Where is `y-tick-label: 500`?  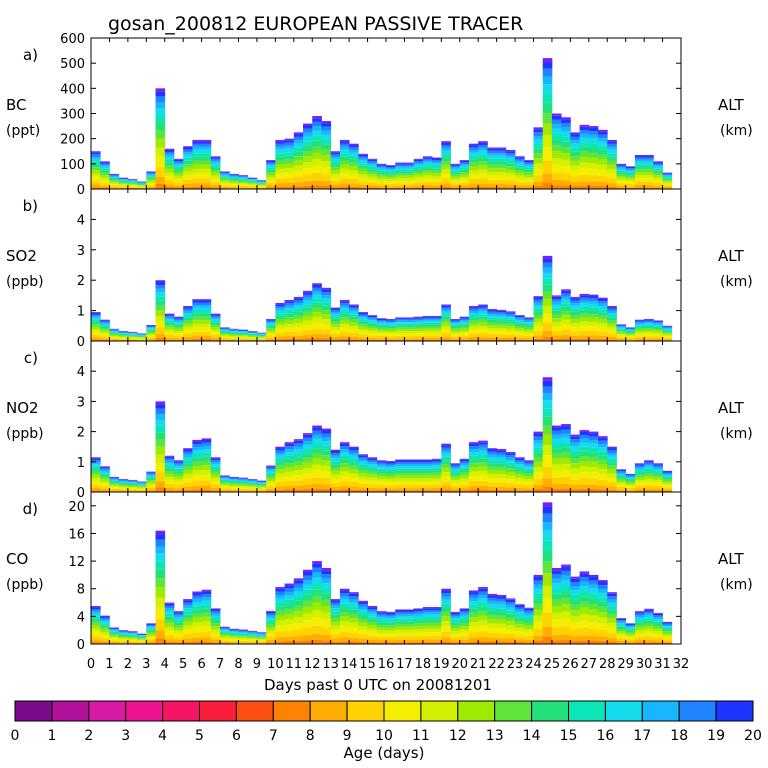 y-tick-label: 500 is located at coordinates (72, 64).